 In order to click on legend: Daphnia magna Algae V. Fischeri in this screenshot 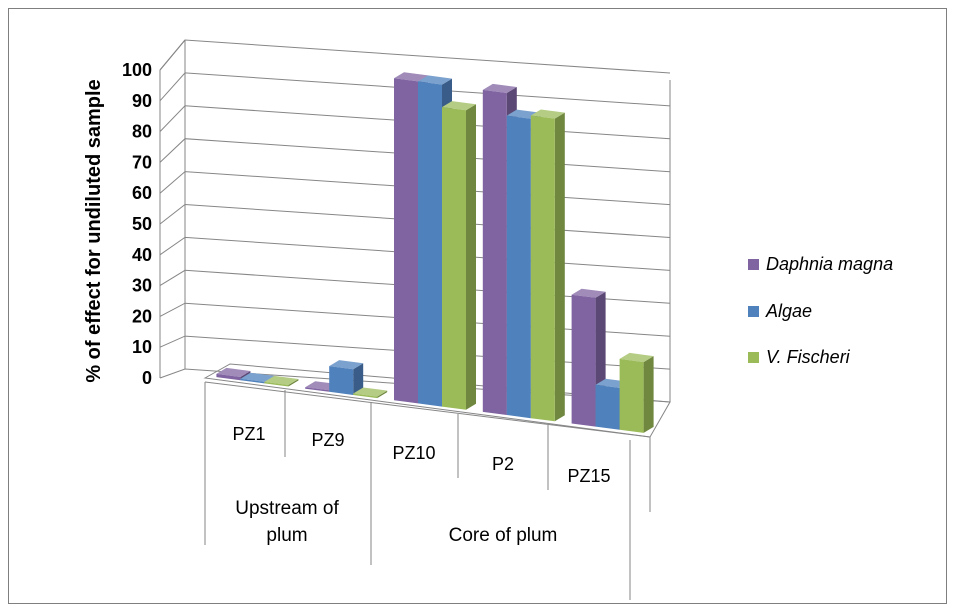, I will do `click(820, 310)`.